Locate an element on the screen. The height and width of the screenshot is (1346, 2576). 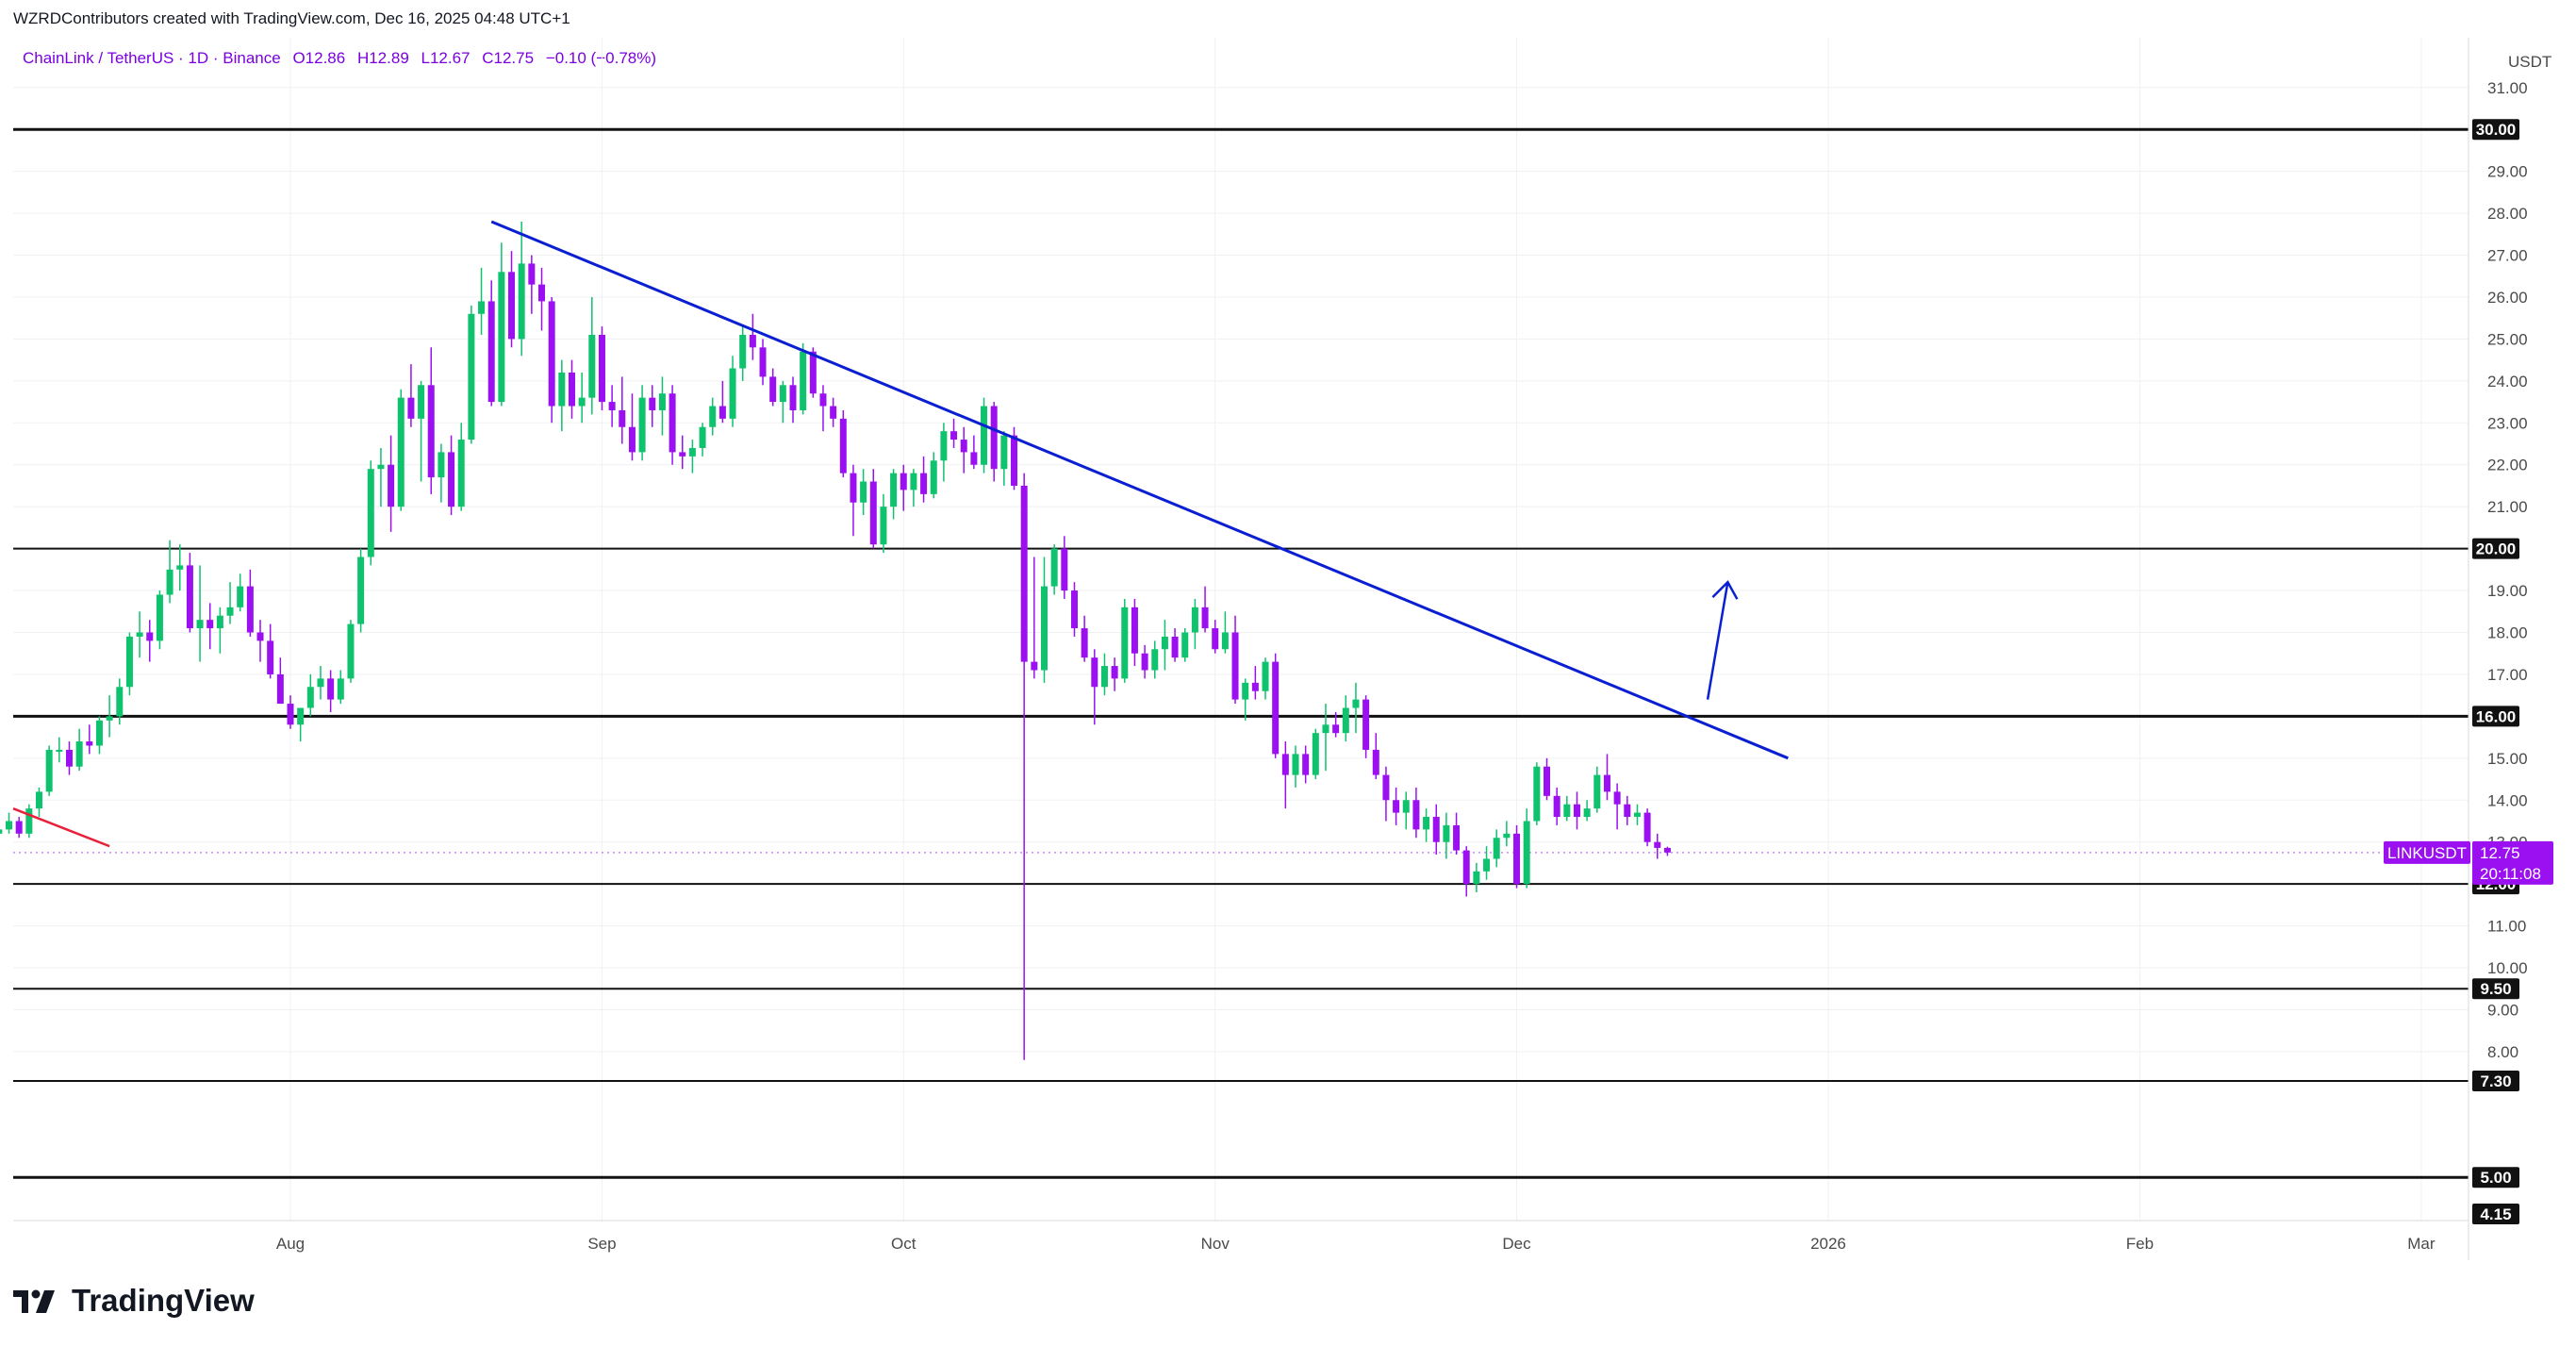
tradingview-brand: TradingView is located at coordinates (134, 1301).